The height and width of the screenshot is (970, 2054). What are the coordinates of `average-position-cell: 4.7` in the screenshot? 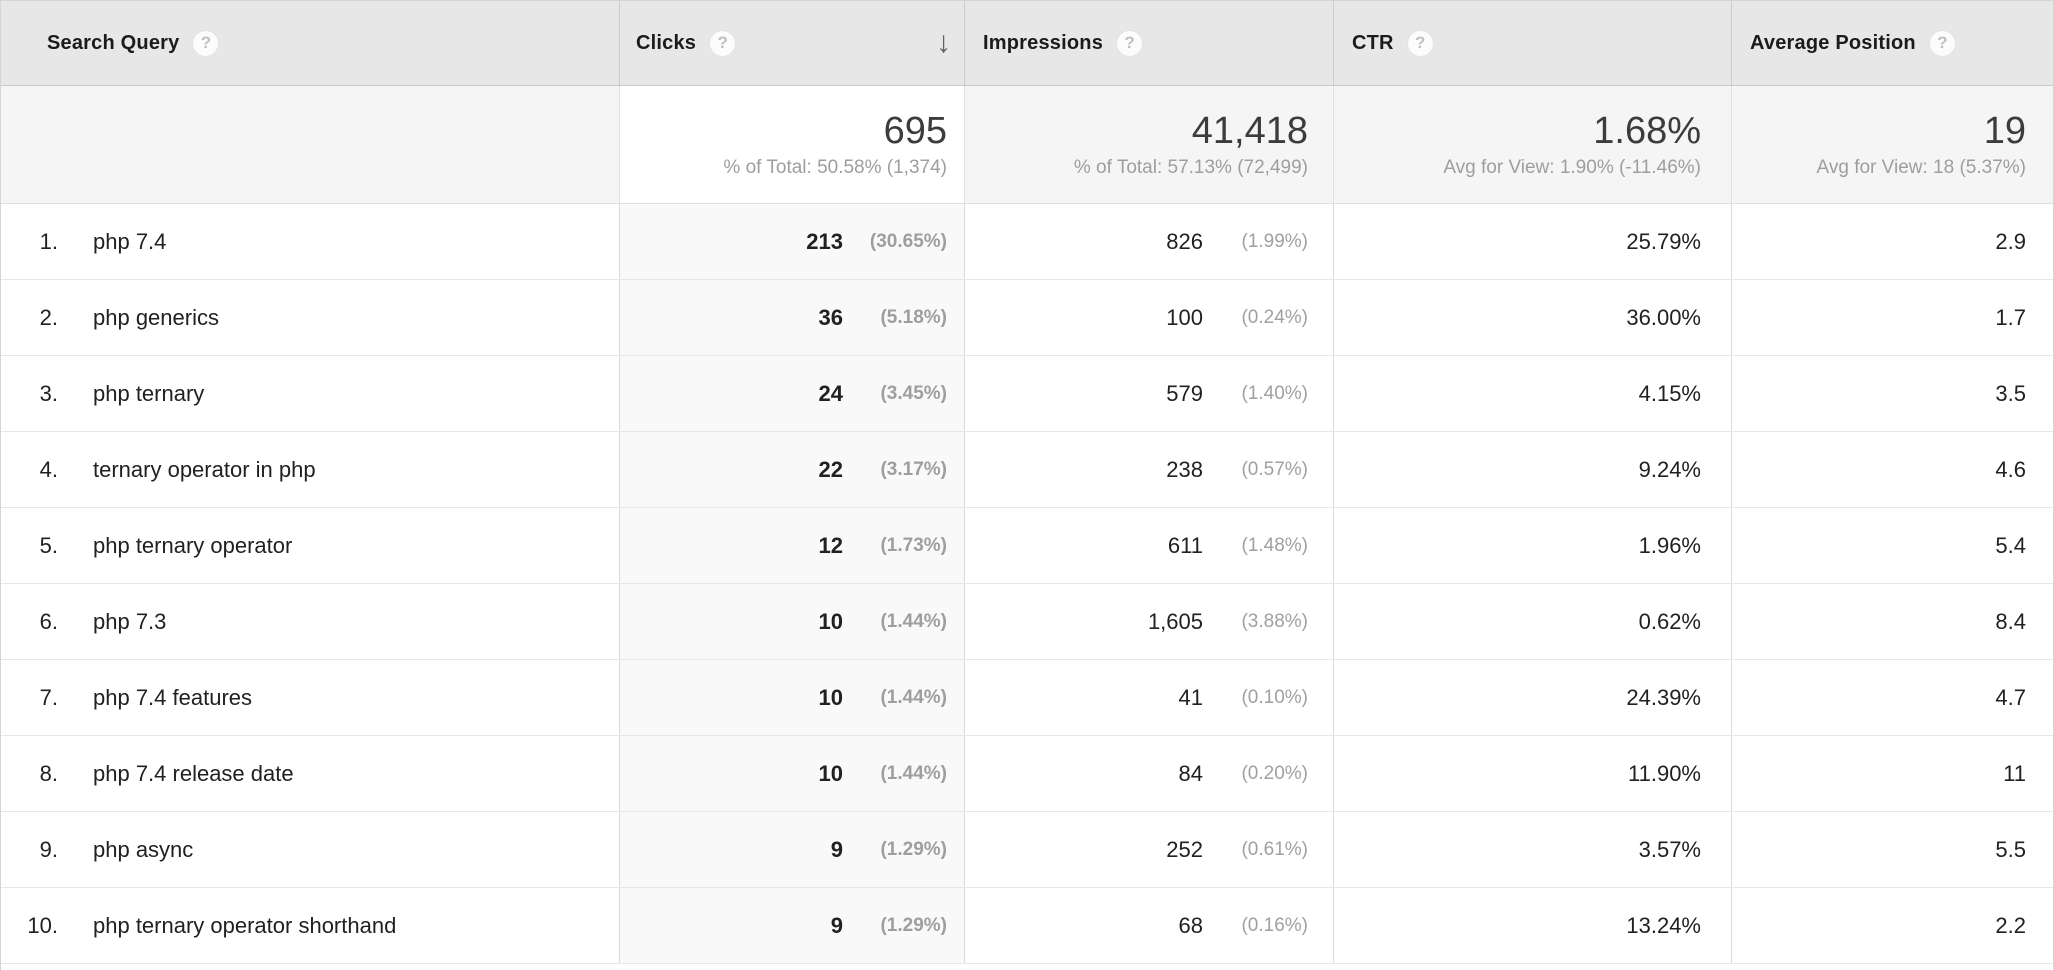 It's located at (1892, 697).